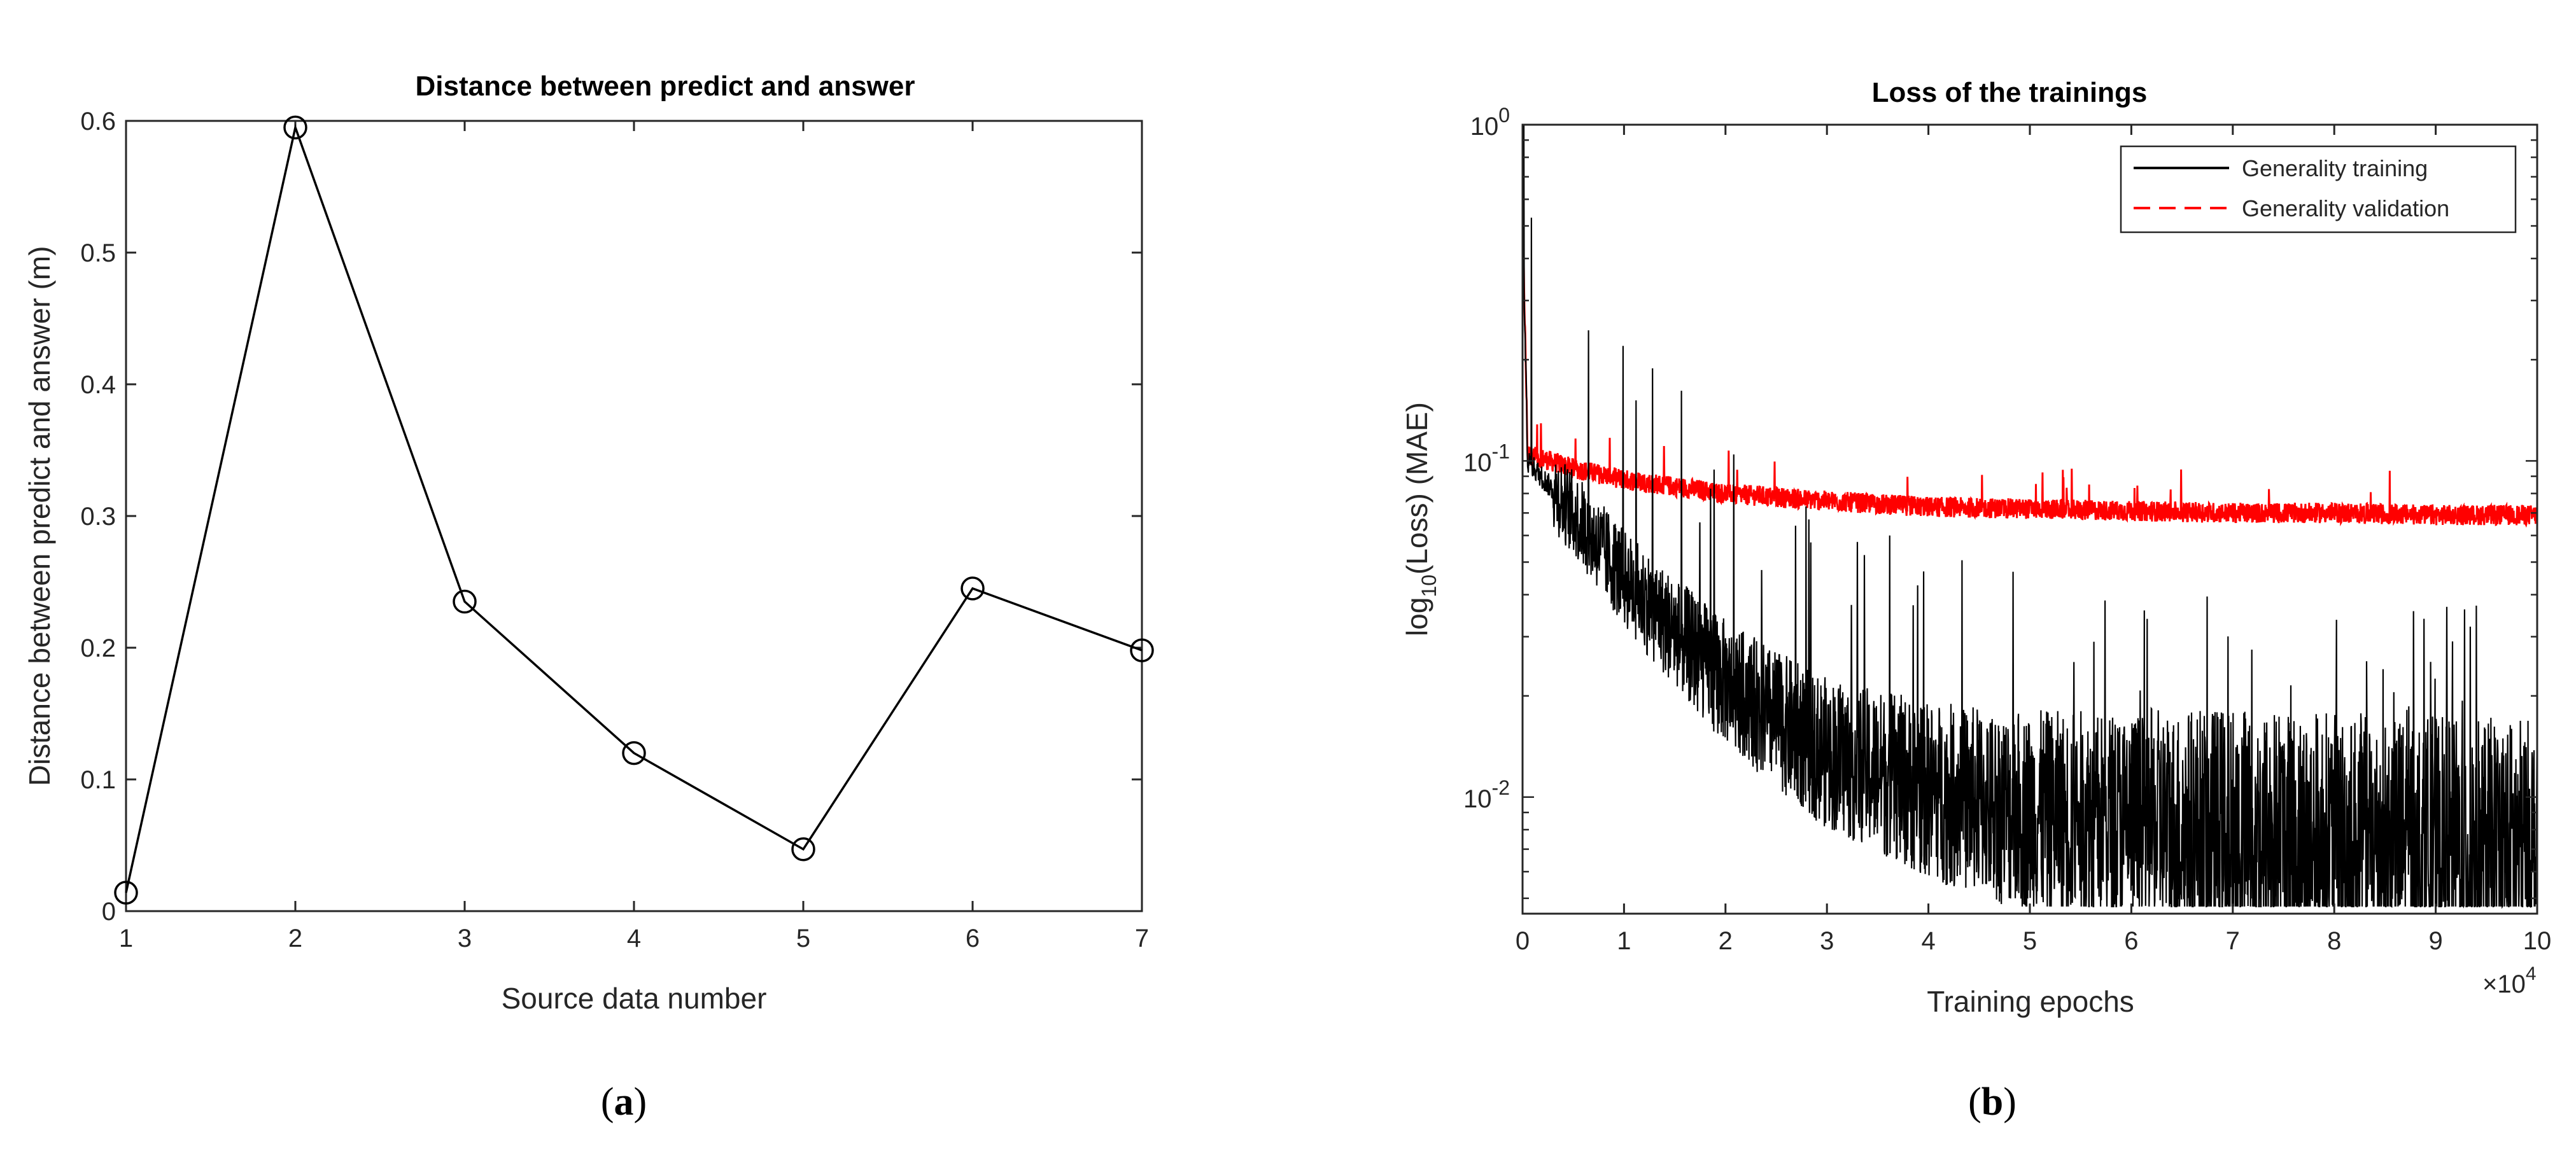 This screenshot has width=2576, height=1151. I want to click on legend-label-training: Generality training, so click(2335, 168).